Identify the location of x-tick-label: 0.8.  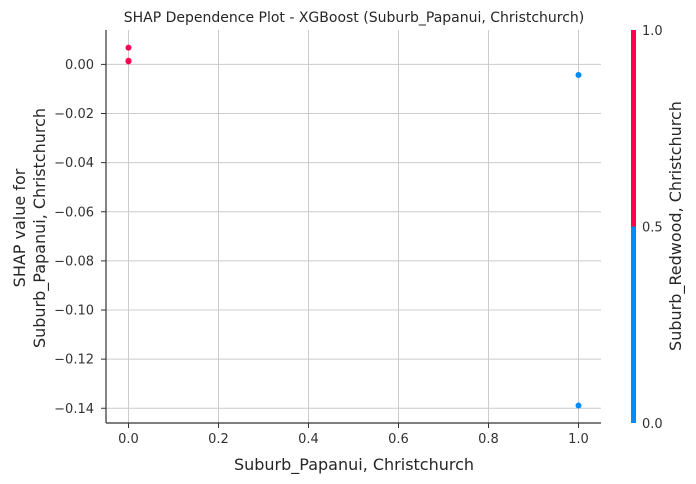
(488, 439).